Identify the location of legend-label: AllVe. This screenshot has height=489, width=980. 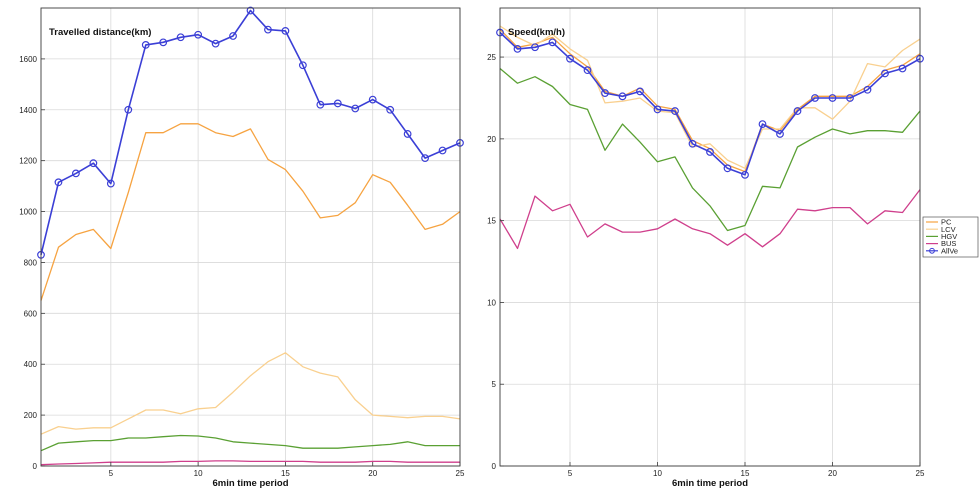
(949, 250).